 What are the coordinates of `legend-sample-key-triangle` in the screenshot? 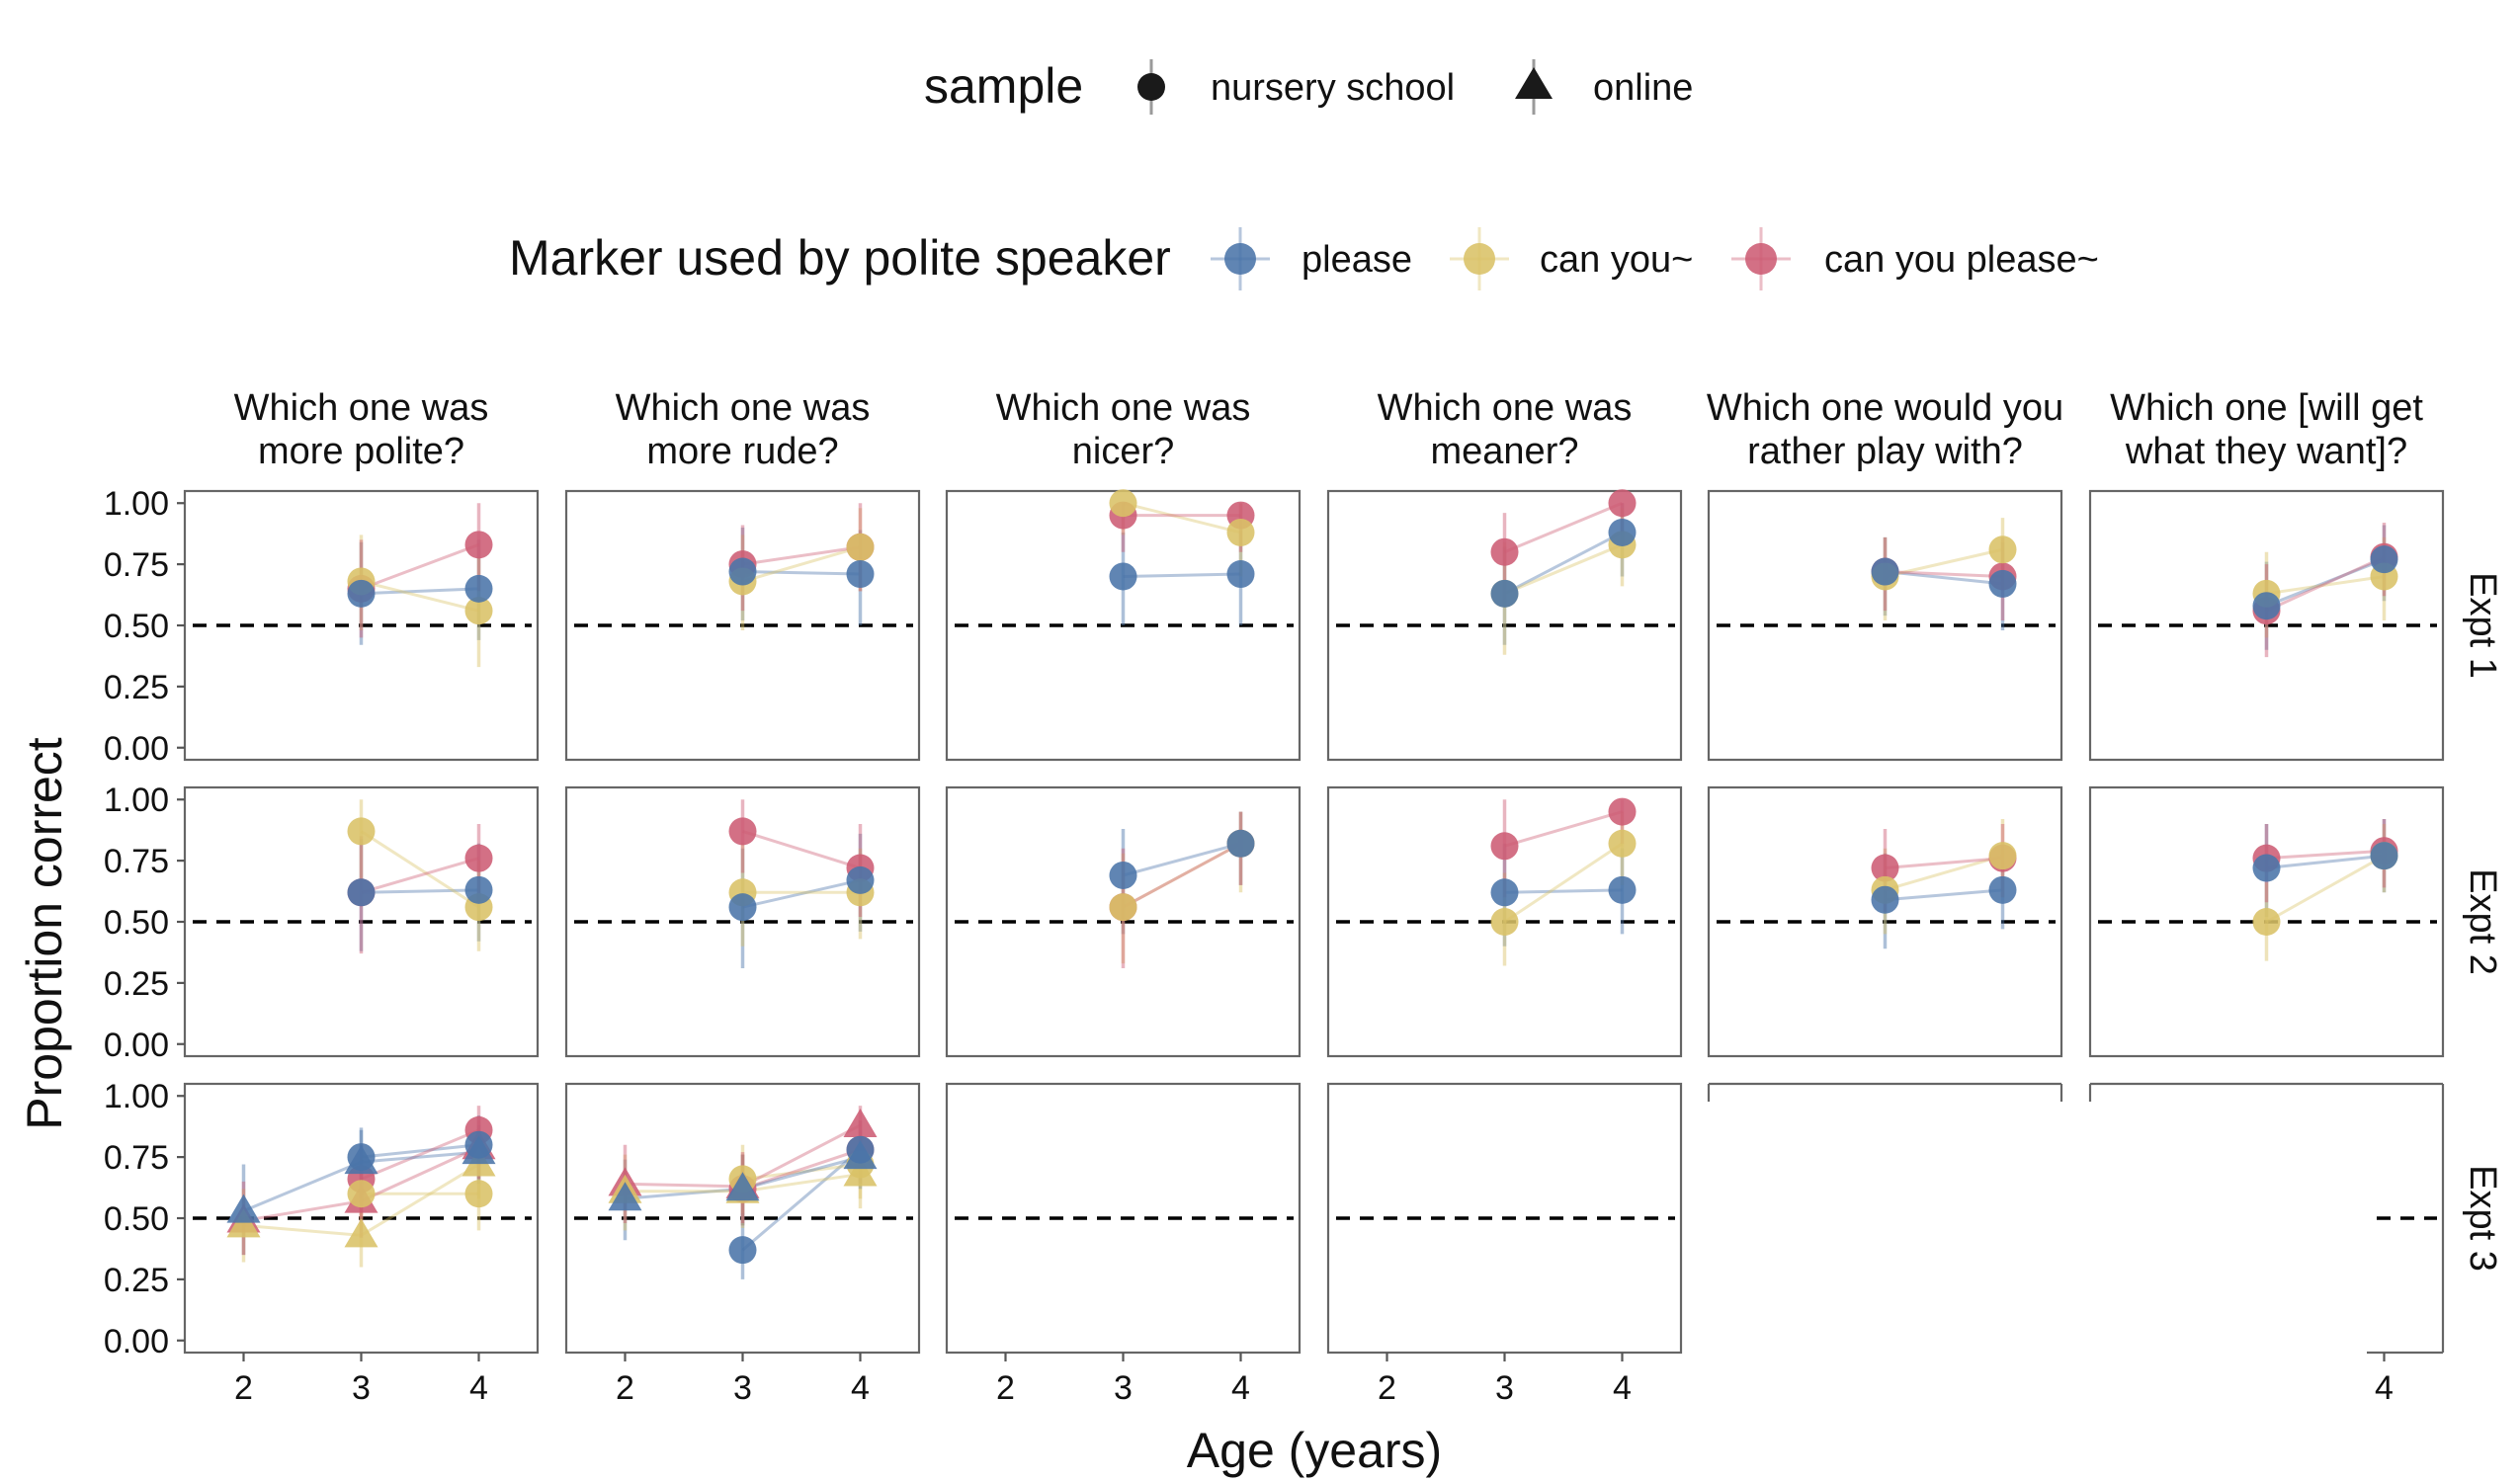 It's located at (1534, 83).